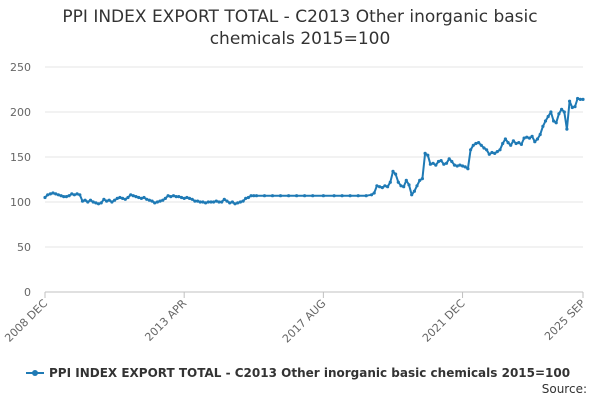 This screenshot has height=400, width=600. Describe the element at coordinates (565, 320) in the screenshot. I see `x-tick-label: 2025 SEP` at that location.